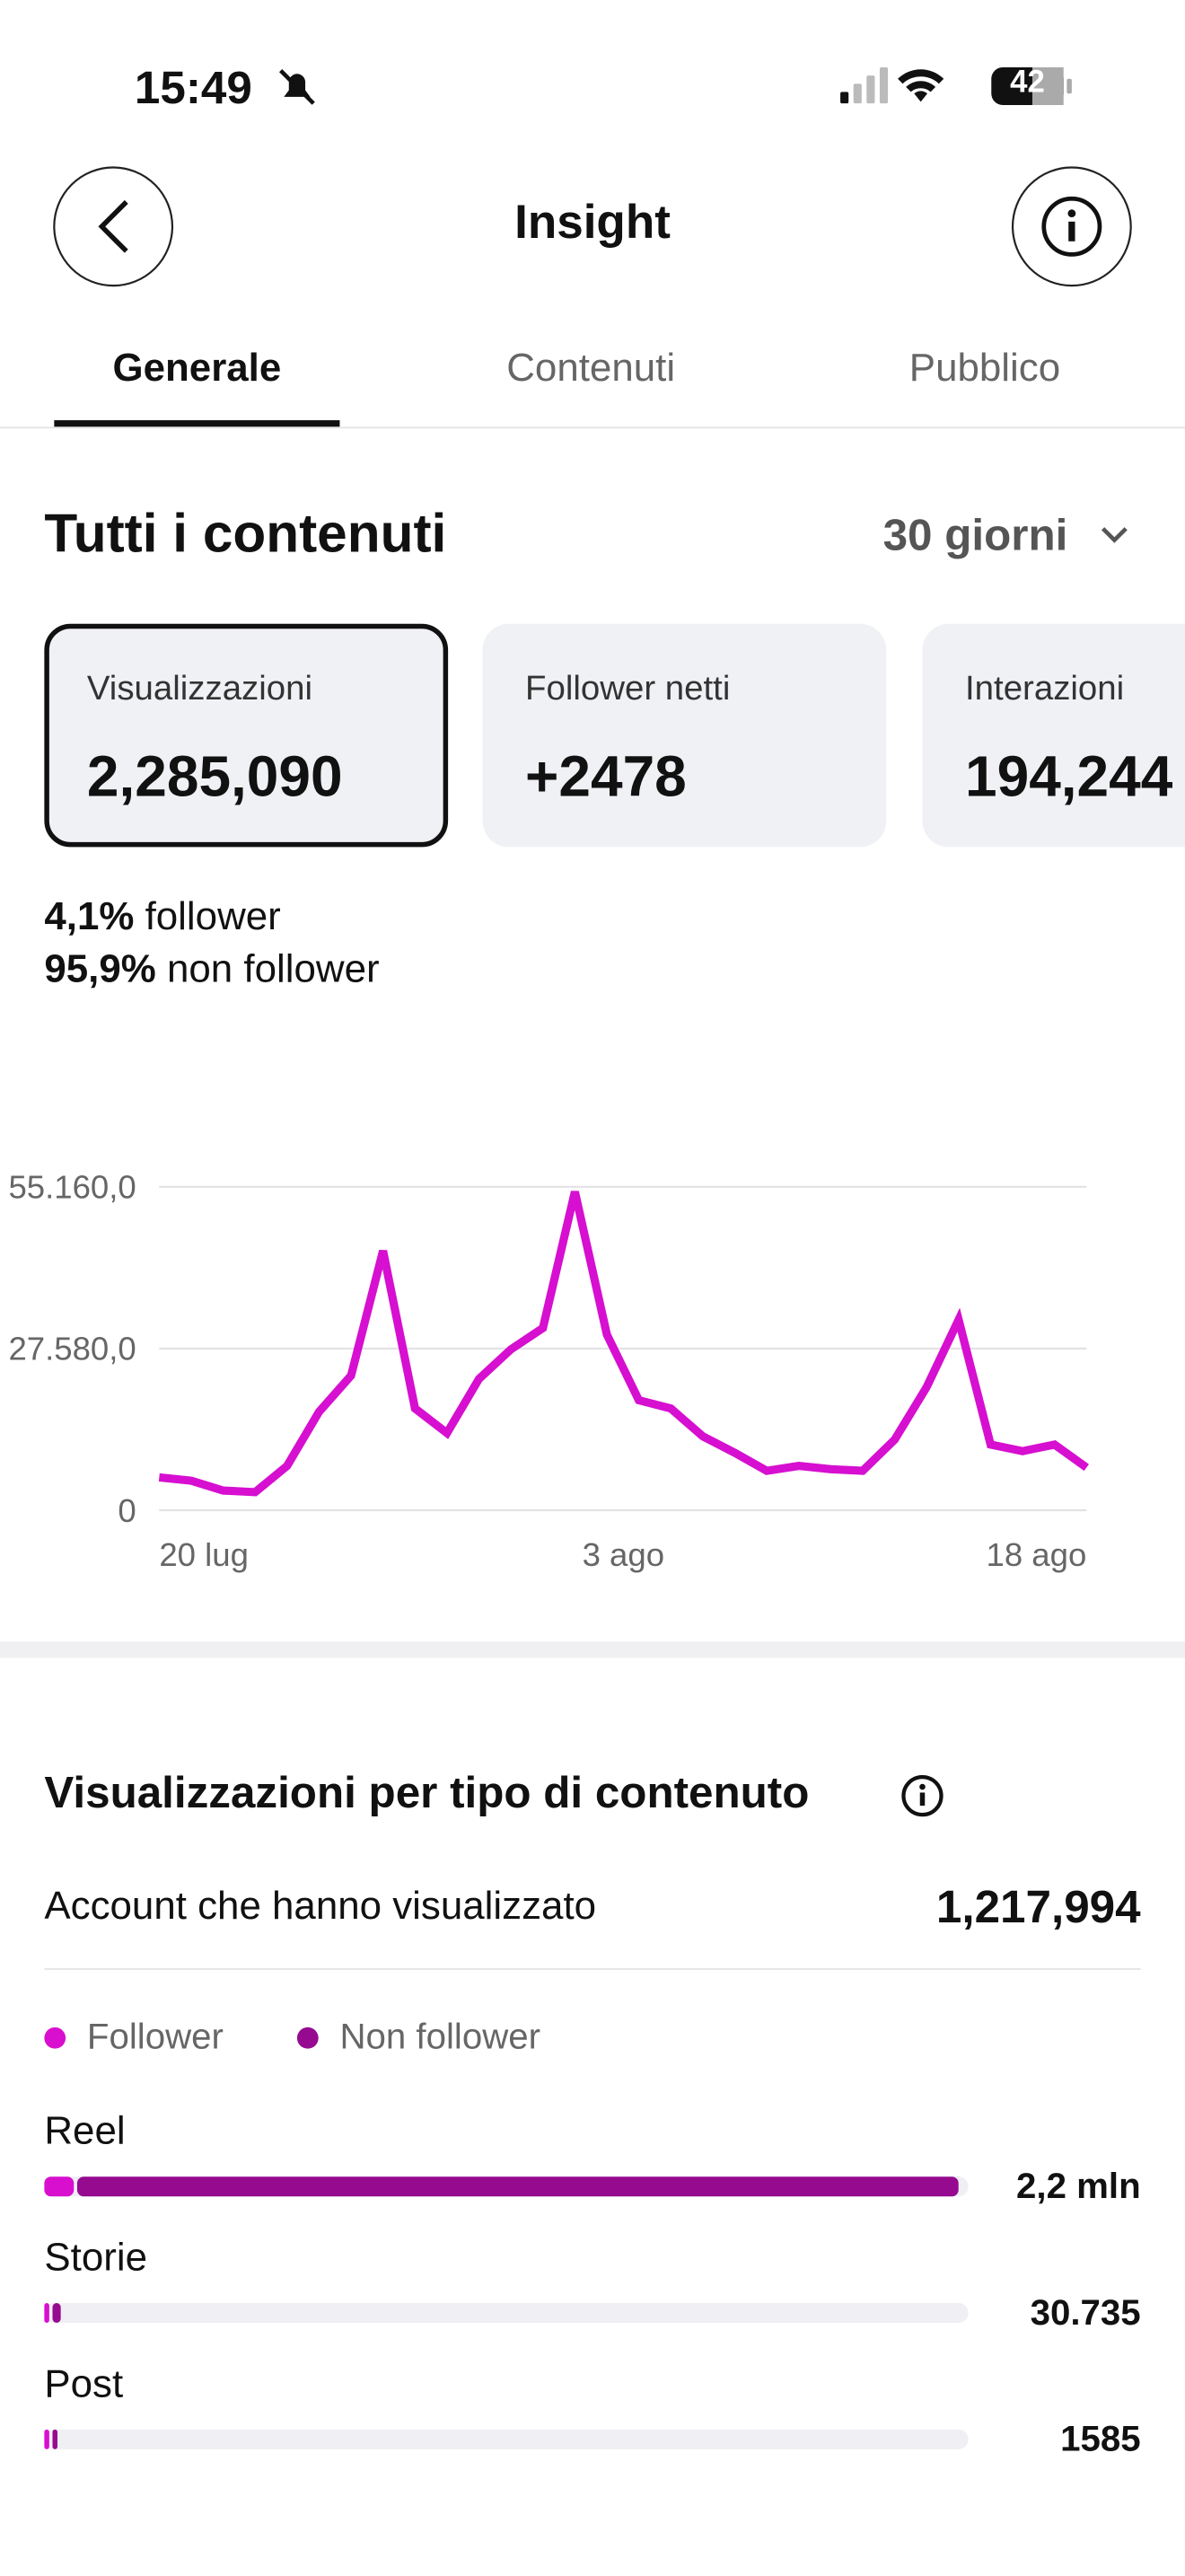 The height and width of the screenshot is (2576, 1185). What do you see at coordinates (592, 1649) in the screenshot?
I see `section-separator` at bounding box center [592, 1649].